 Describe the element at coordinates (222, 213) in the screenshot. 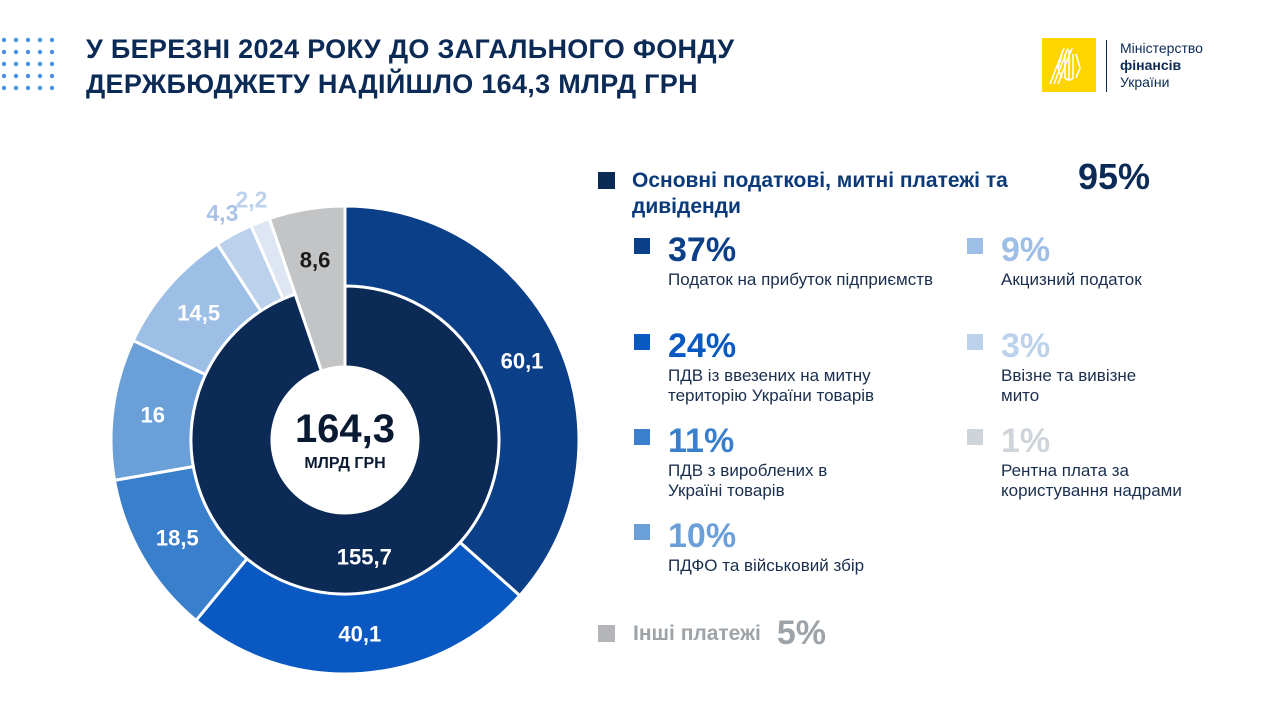

I see `outer-slice-label-5: 4,3` at that location.